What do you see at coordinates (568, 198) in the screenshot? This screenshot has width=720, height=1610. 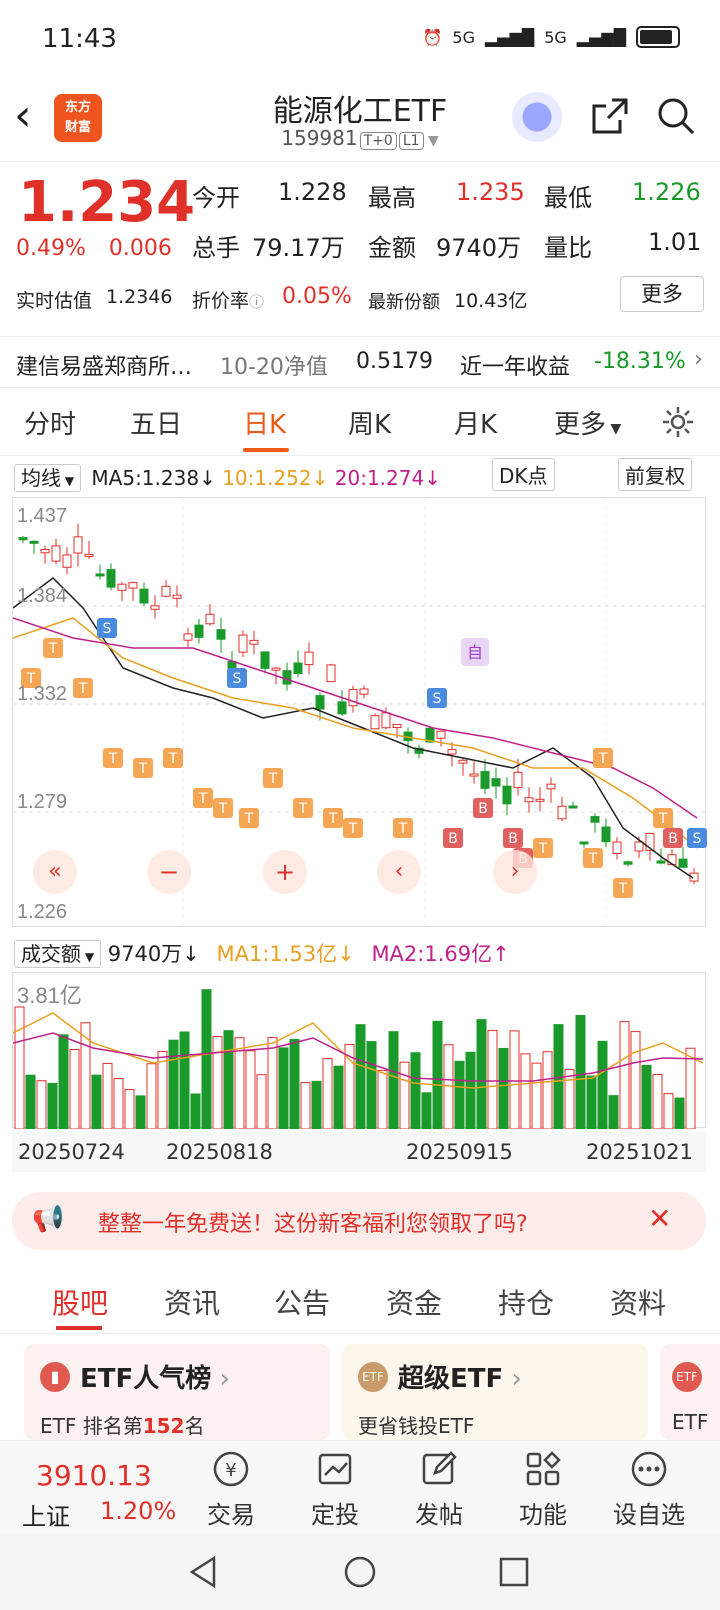 I see `low-label: 最低` at bounding box center [568, 198].